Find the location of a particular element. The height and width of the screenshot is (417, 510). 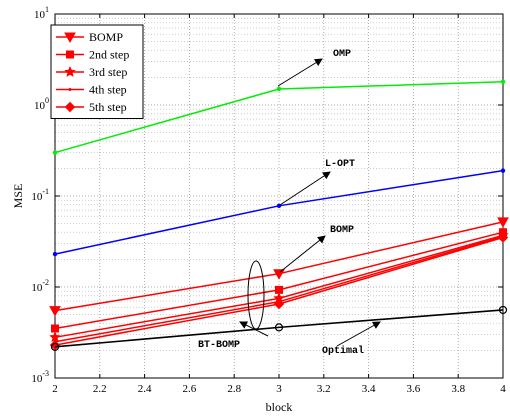

x-tick-label: 2.8 is located at coordinates (234, 389).